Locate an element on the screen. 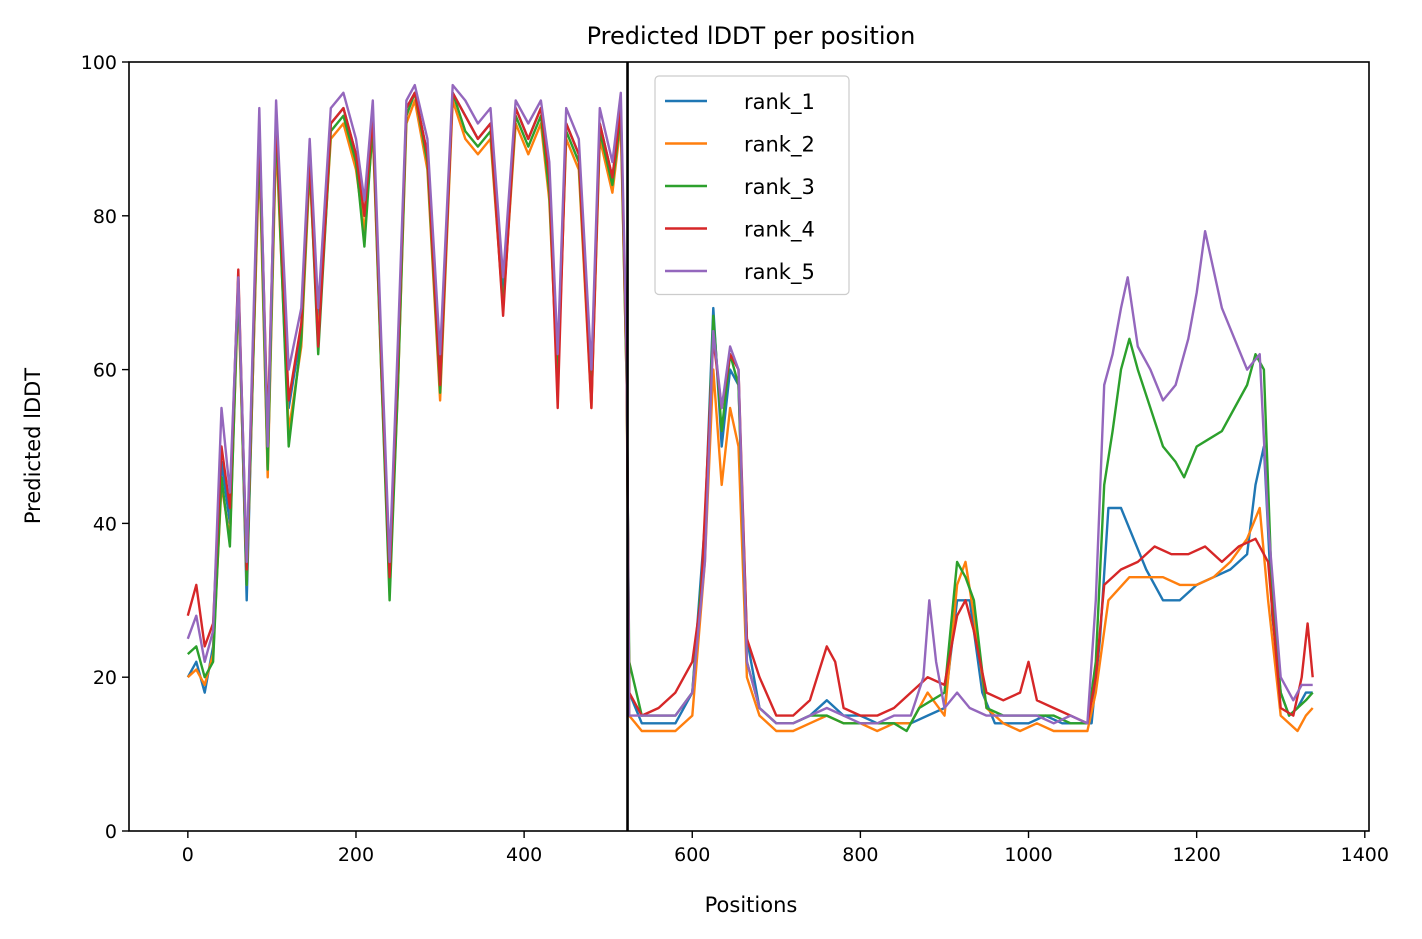 The image size is (1422, 939). y-axis-label: Predicted lDDT is located at coordinates (33, 446).